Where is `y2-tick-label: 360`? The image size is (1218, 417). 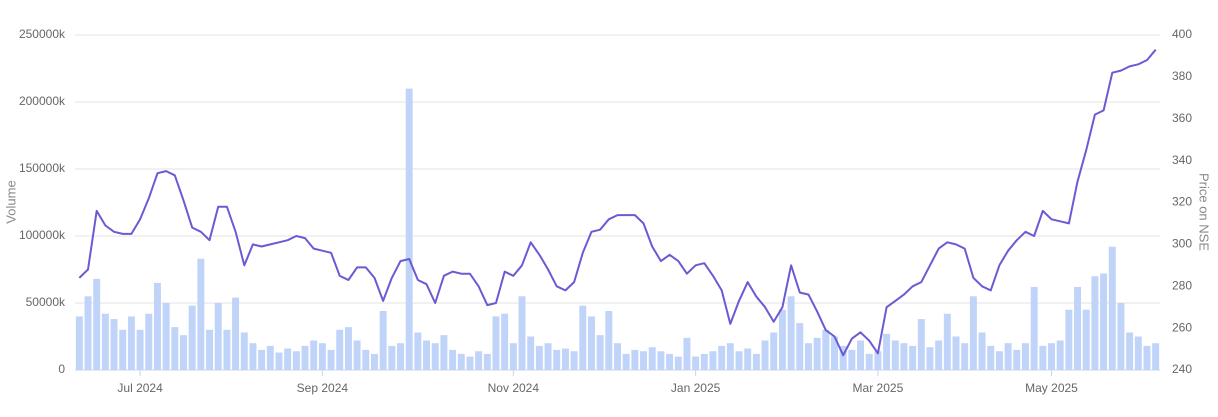
y2-tick-label: 360 is located at coordinates (1182, 118).